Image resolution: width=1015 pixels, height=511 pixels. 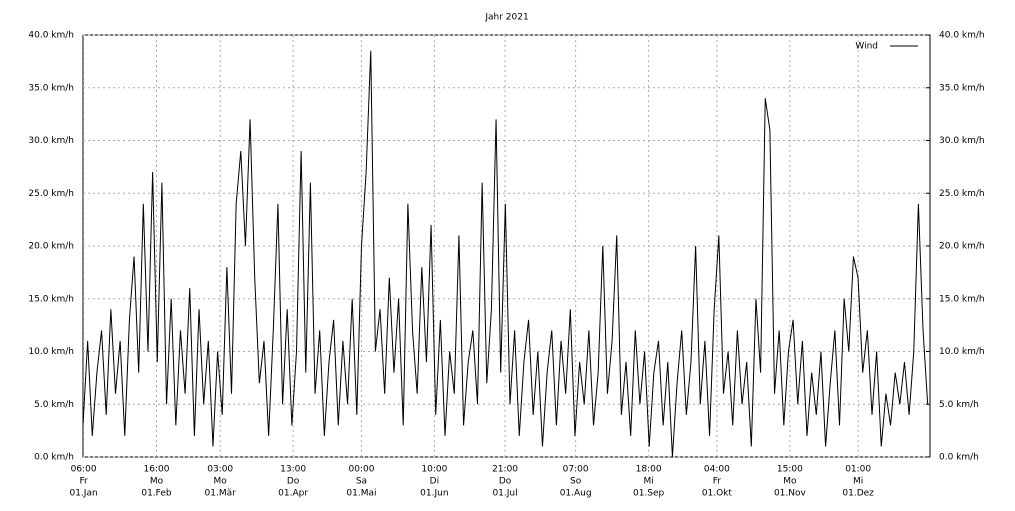 I want to click on y2-tick-label: 40.0 km/h, so click(x=962, y=36).